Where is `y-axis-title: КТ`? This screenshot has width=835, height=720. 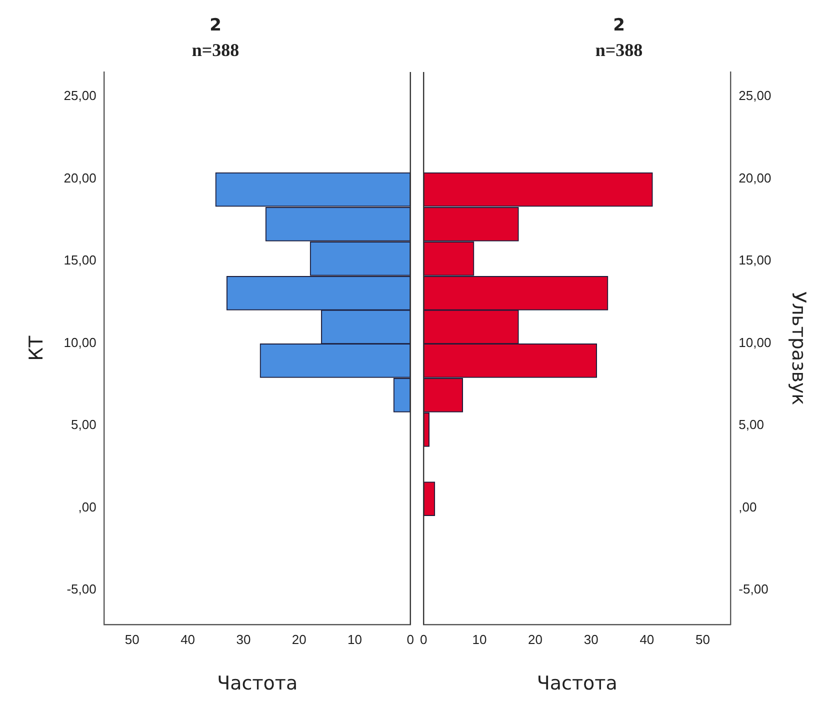 y-axis-title: КТ is located at coordinates (36, 348).